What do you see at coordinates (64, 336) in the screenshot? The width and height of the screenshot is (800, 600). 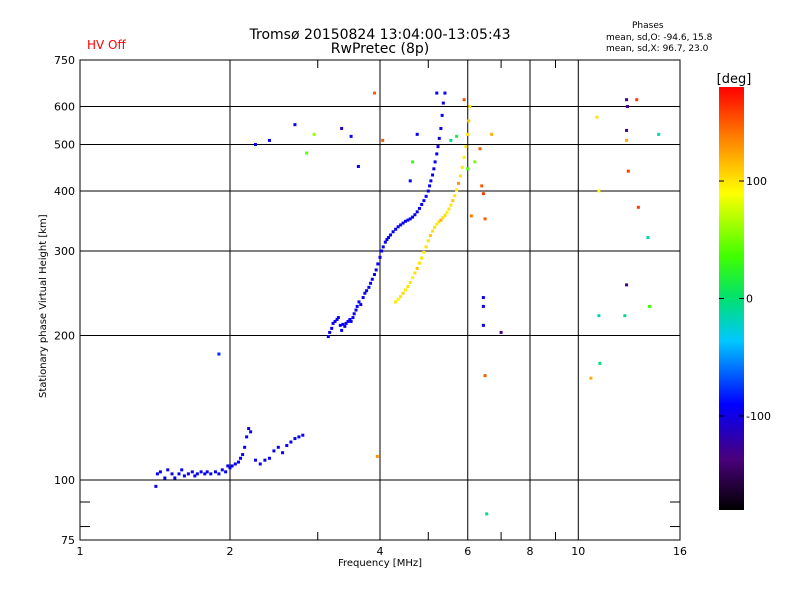 I see `y-tick-label: 200` at bounding box center [64, 336].